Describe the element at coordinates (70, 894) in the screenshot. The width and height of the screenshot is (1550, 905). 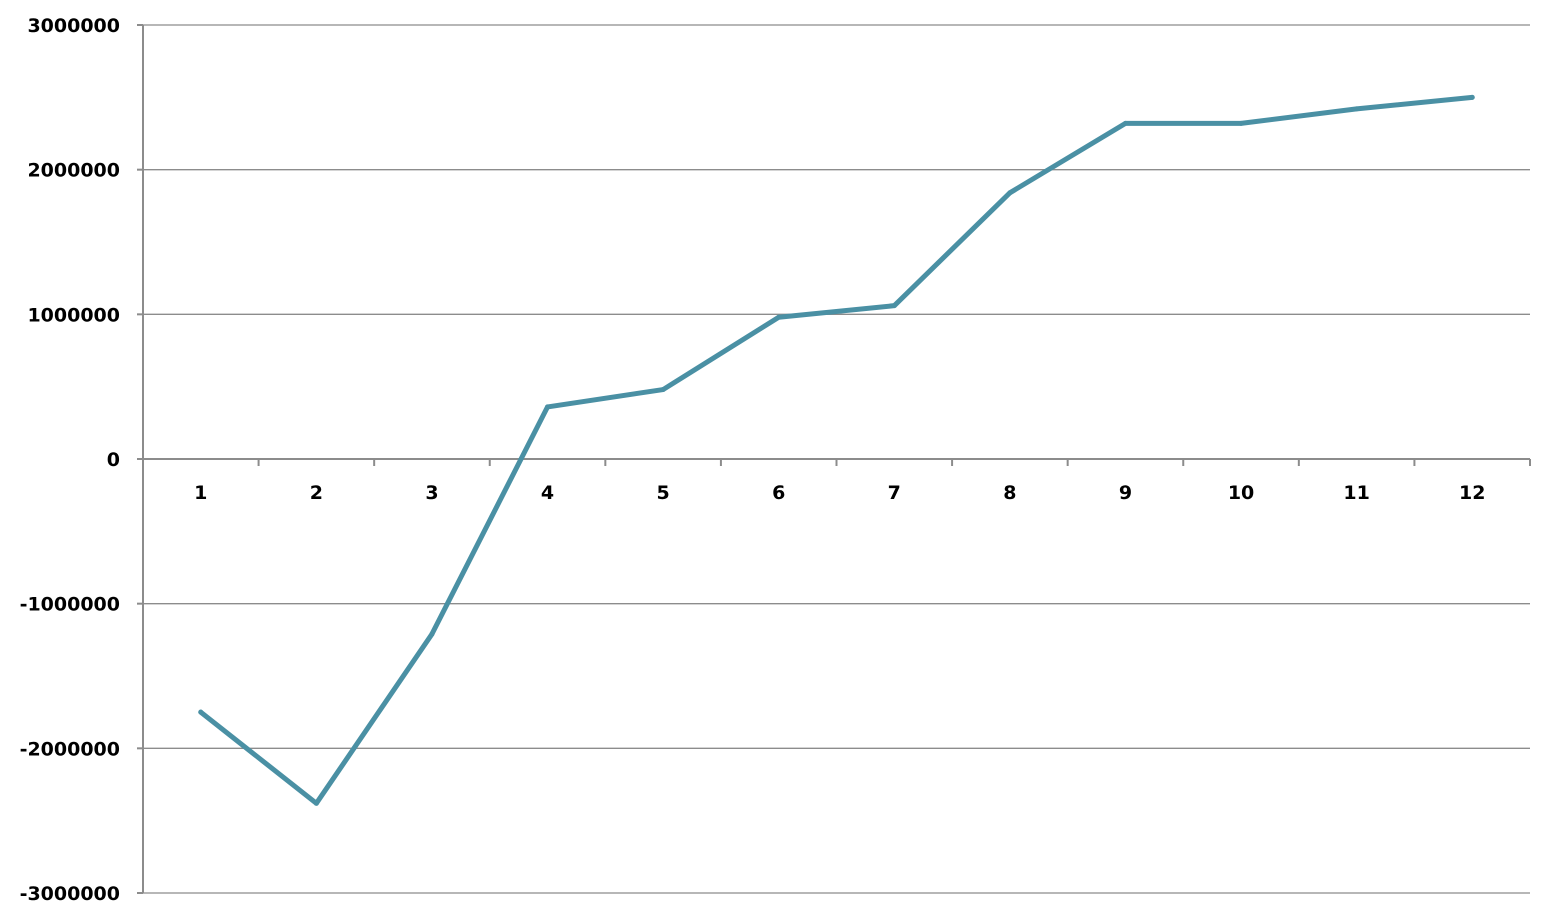
I see `y-tick-label: -3000000` at that location.